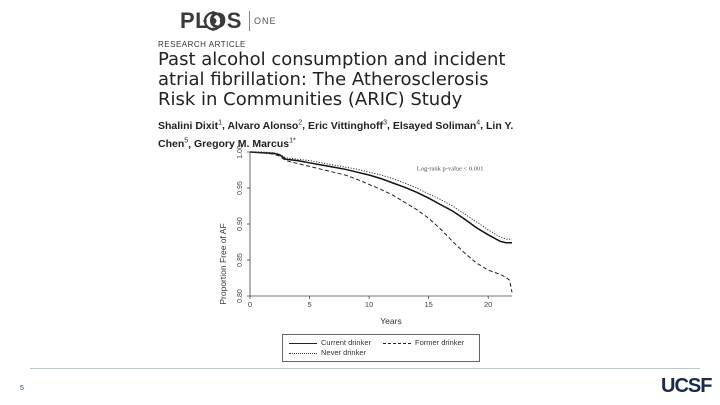 This screenshot has width=720, height=405. What do you see at coordinates (440, 342) in the screenshot?
I see `legend-label-former: Former drinker` at bounding box center [440, 342].